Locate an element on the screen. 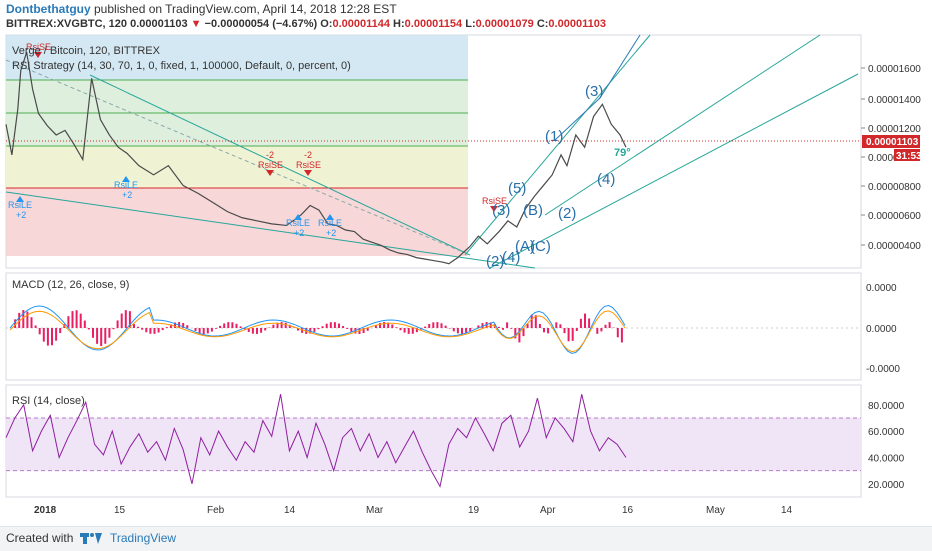  marker-label: RsiSE is located at coordinates (308, 165).